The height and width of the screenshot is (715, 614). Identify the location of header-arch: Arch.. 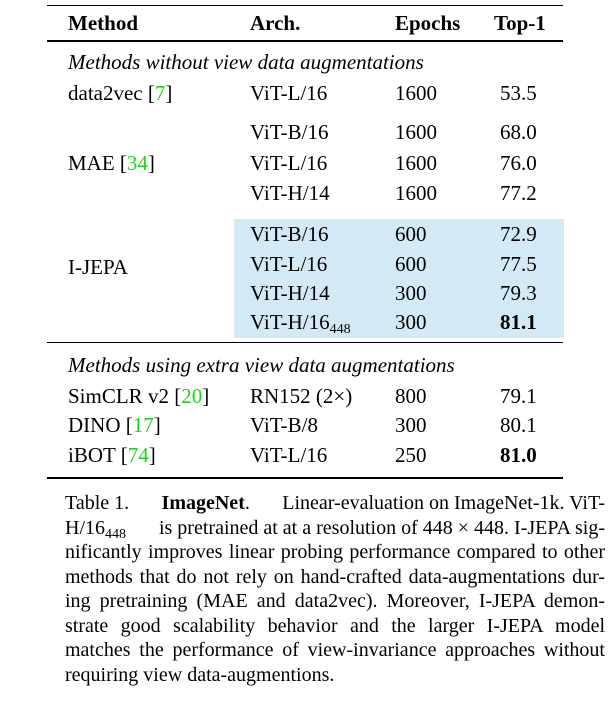
(275, 23).